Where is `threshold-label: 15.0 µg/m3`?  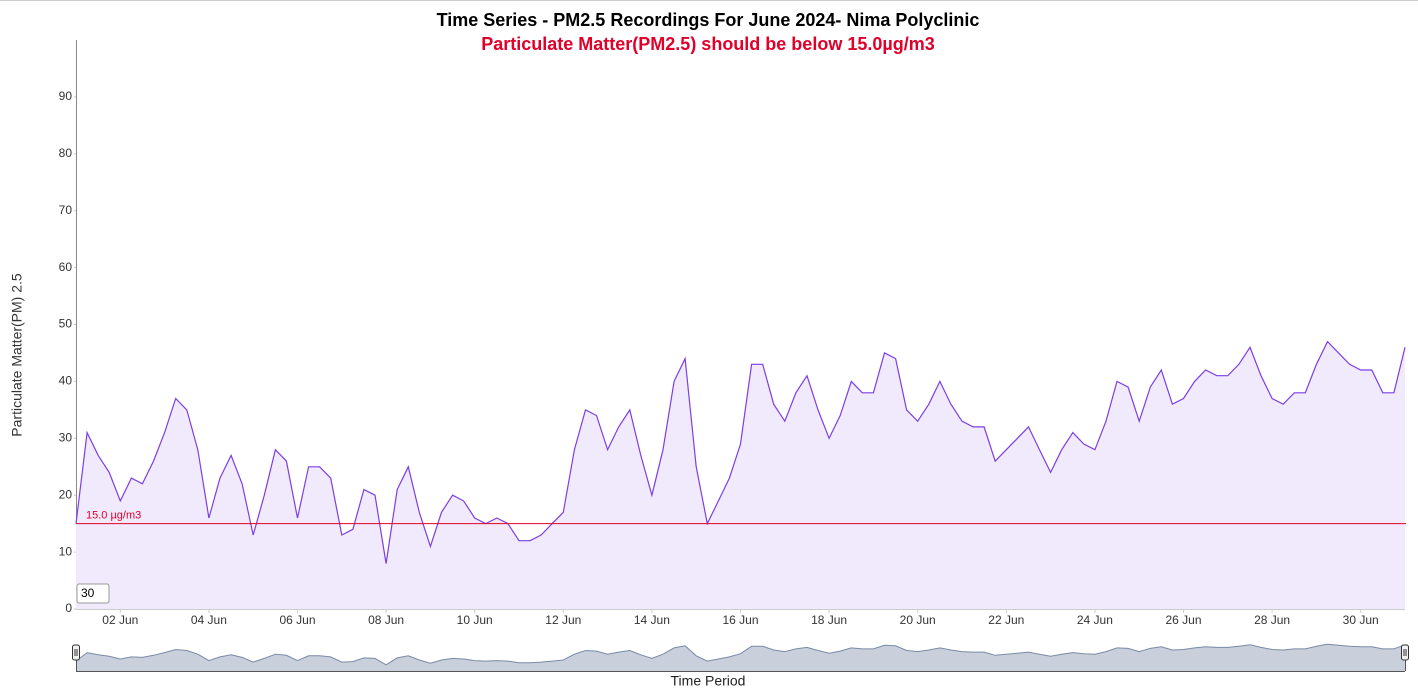 threshold-label: 15.0 µg/m3 is located at coordinates (113, 516).